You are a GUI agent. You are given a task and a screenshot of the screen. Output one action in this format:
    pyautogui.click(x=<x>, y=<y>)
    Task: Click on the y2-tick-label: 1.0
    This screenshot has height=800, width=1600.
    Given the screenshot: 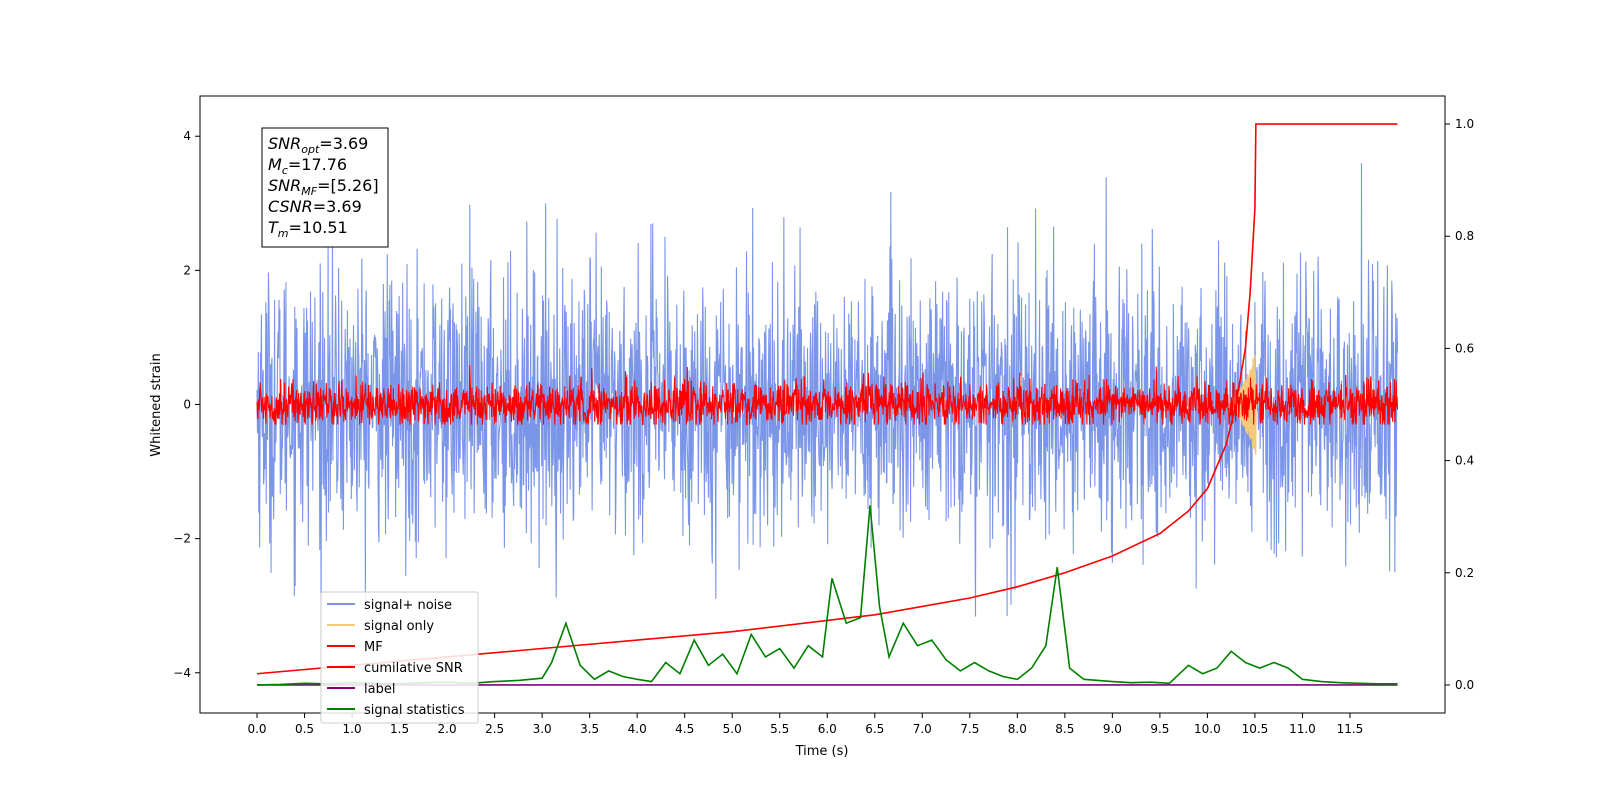 What is the action you would take?
    pyautogui.click(x=1464, y=124)
    